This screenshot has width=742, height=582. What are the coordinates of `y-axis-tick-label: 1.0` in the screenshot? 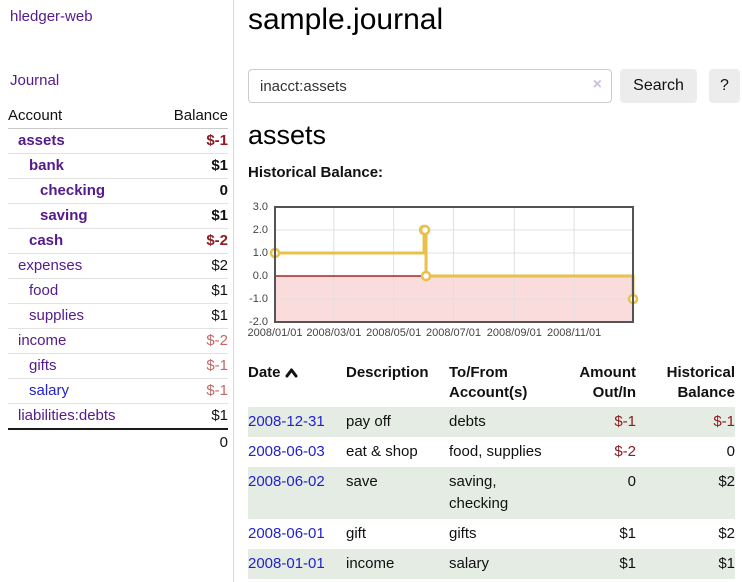 It's located at (260, 253).